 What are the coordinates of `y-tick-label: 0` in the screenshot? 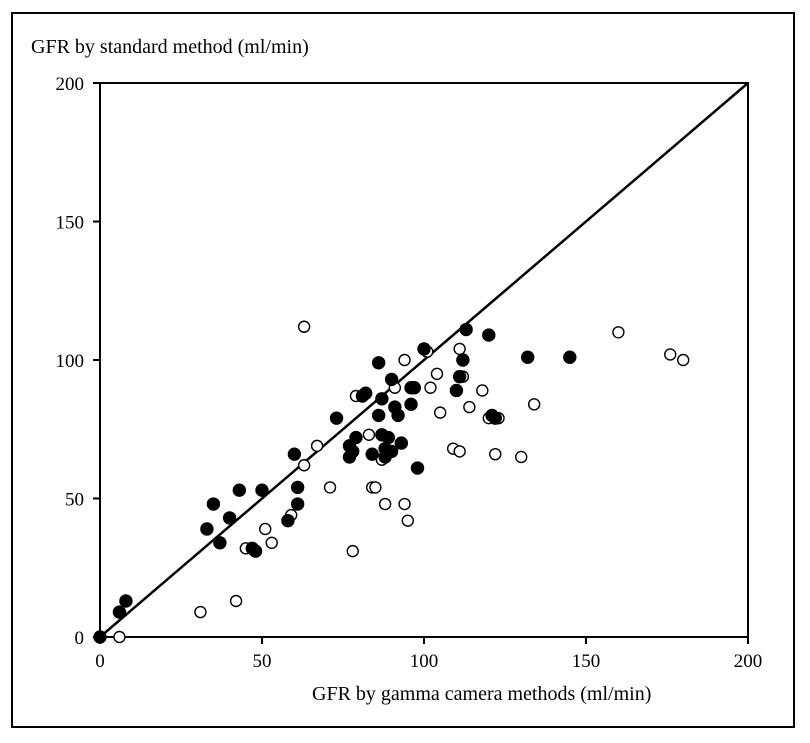 It's located at (80, 638).